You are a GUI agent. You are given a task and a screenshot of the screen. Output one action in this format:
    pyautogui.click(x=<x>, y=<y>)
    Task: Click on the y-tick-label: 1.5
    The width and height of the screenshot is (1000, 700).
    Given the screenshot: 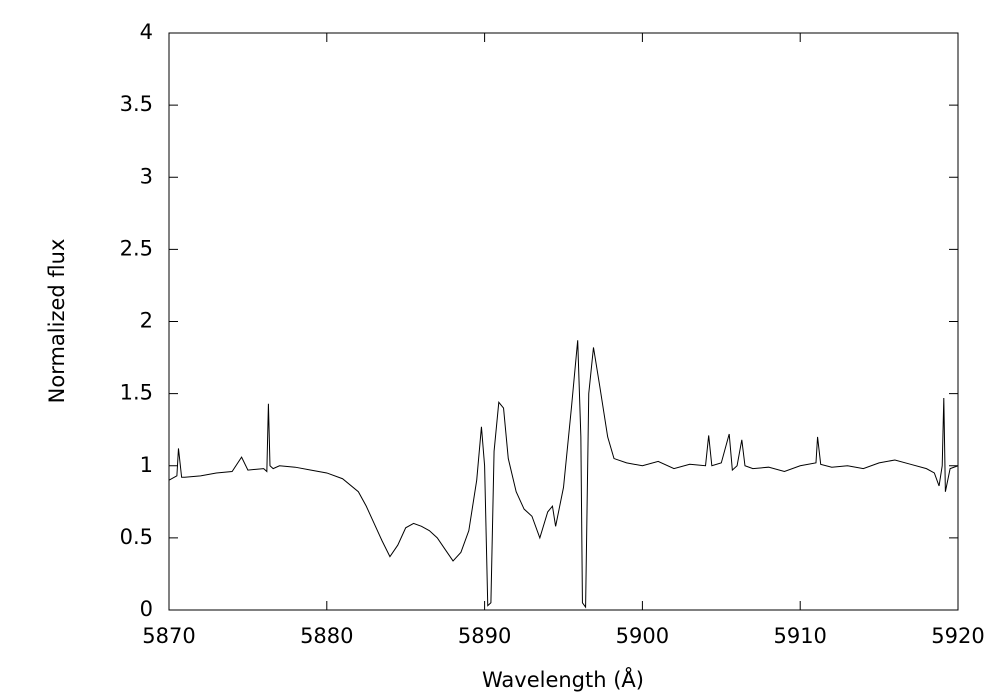 What is the action you would take?
    pyautogui.click(x=136, y=393)
    